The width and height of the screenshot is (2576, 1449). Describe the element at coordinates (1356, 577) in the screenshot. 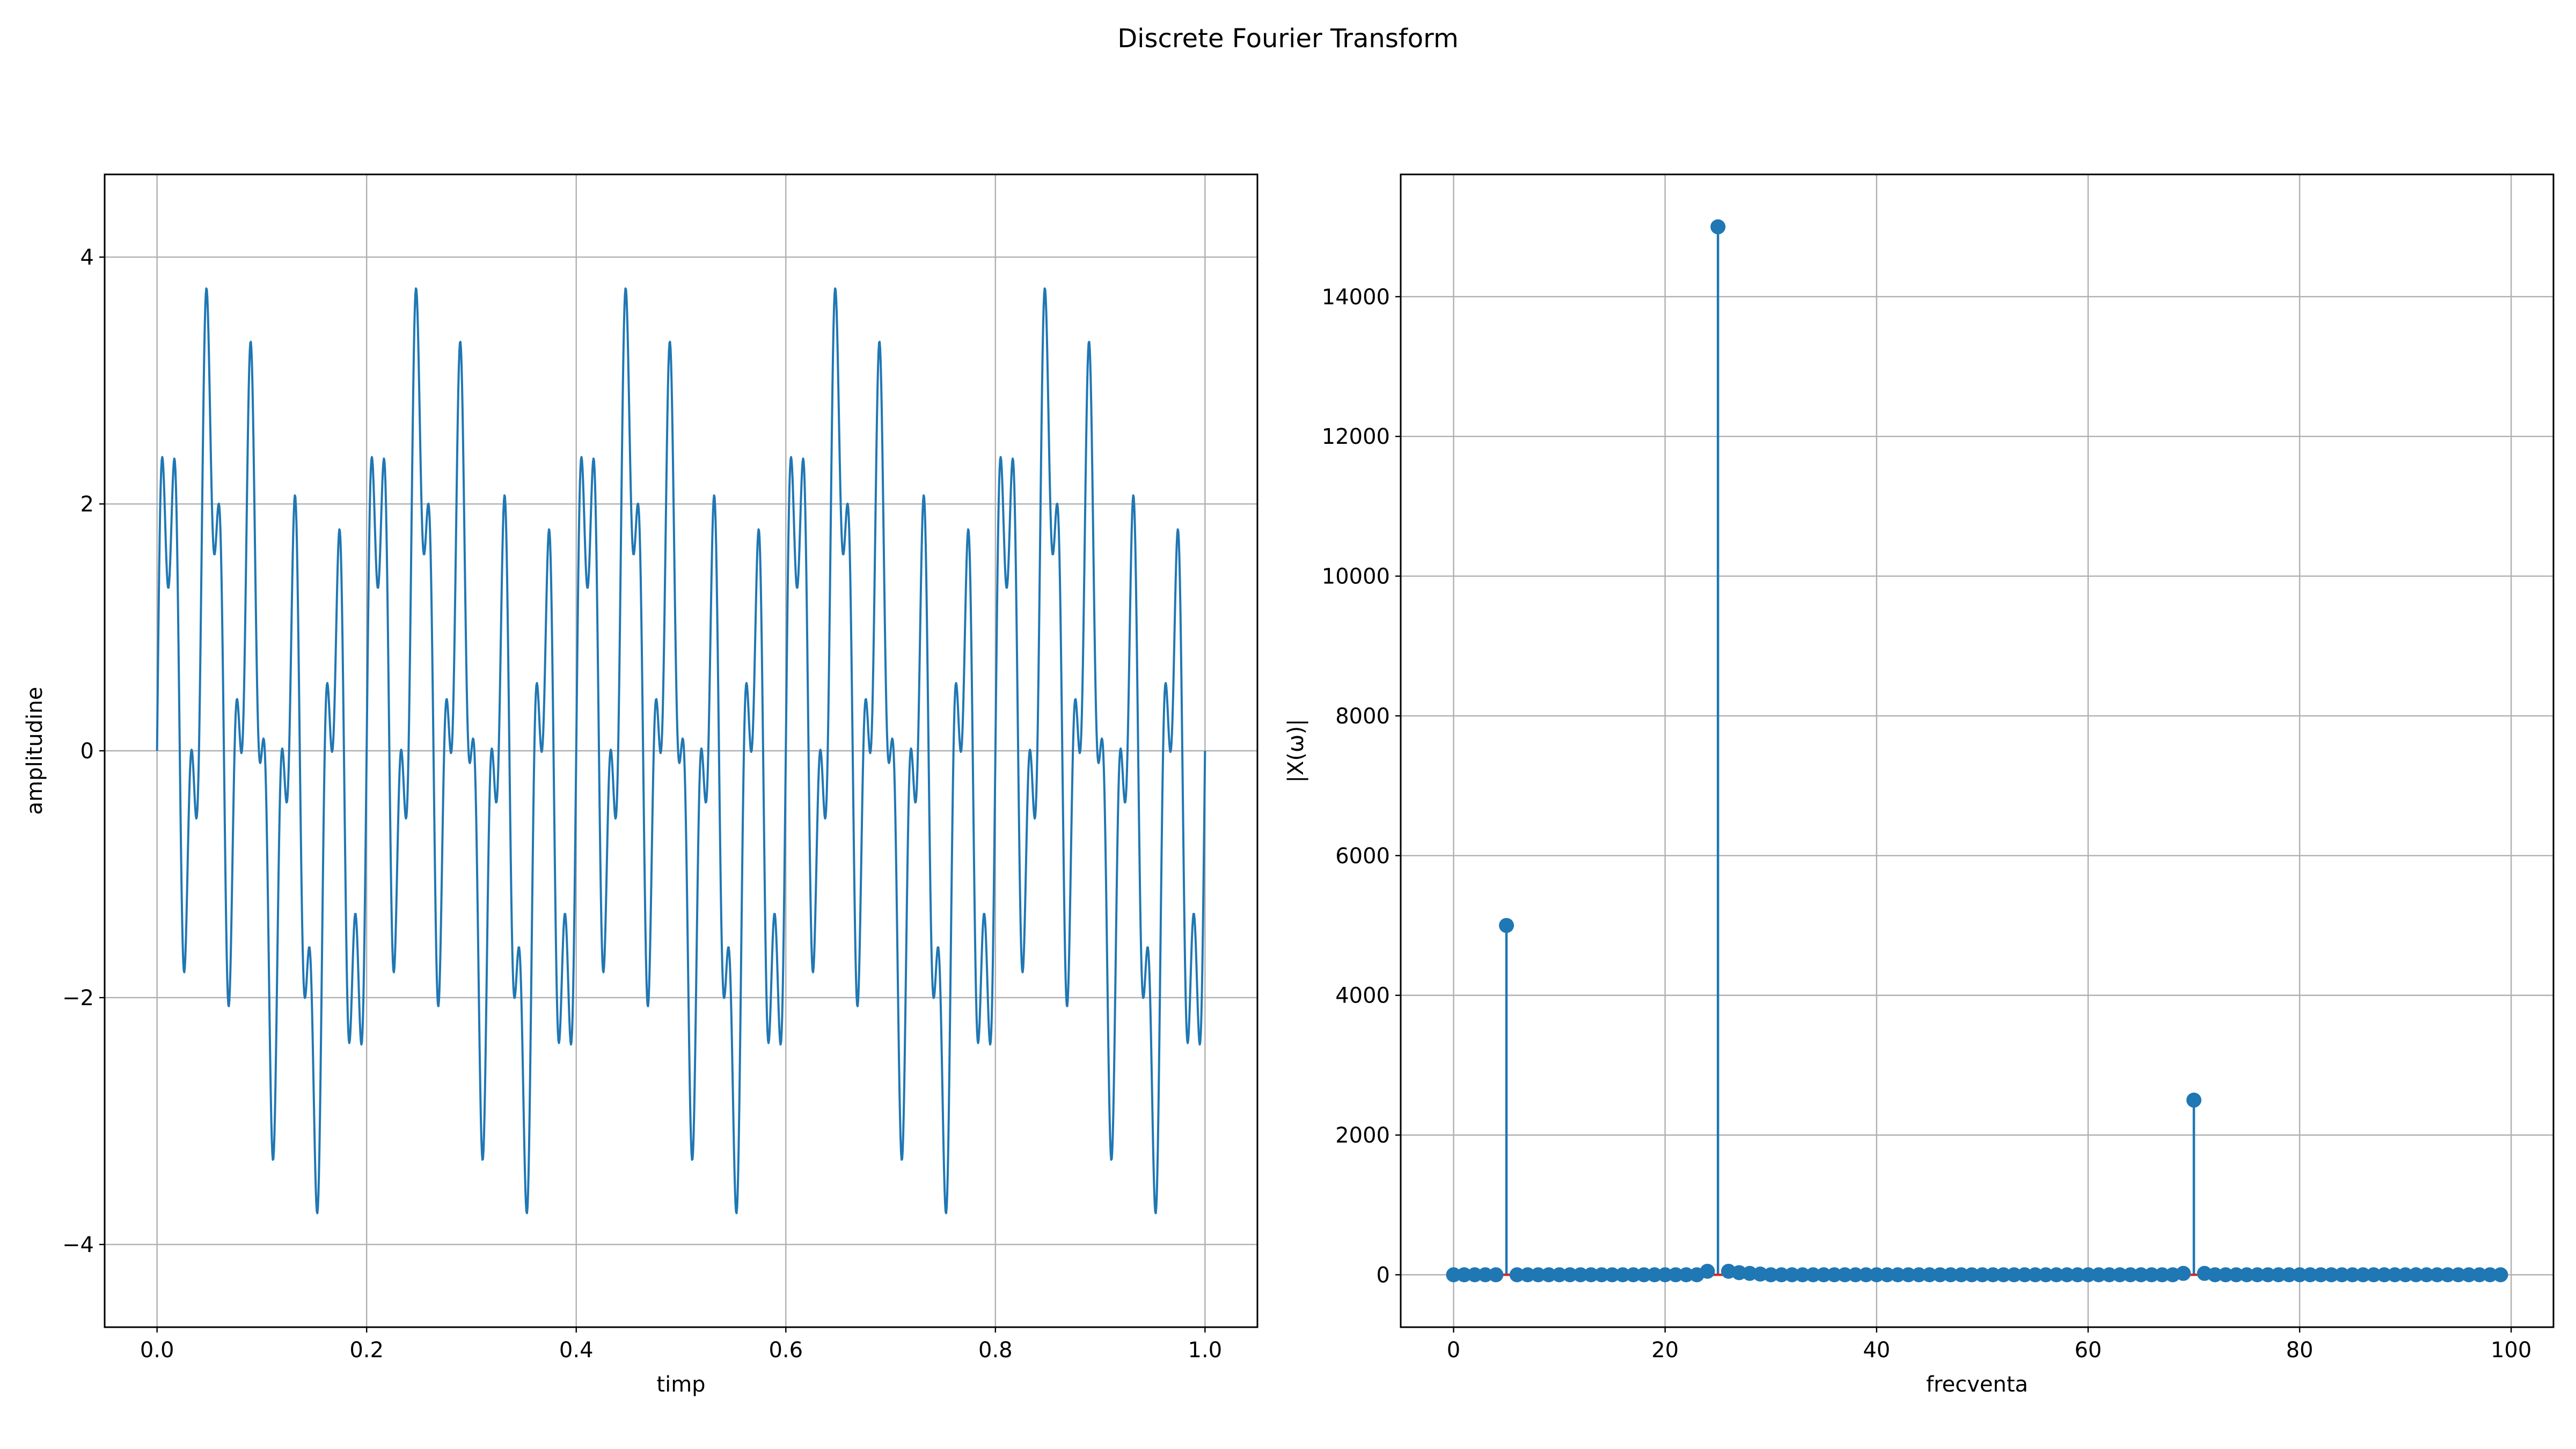

I see `dft-plot-ytick-label: 10000` at that location.